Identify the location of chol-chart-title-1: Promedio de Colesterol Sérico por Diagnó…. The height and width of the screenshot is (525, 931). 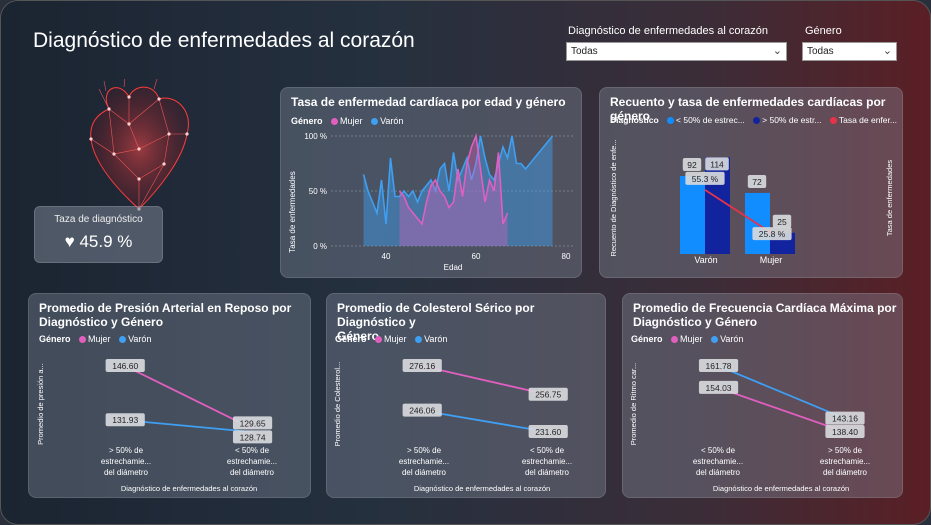
(436, 315).